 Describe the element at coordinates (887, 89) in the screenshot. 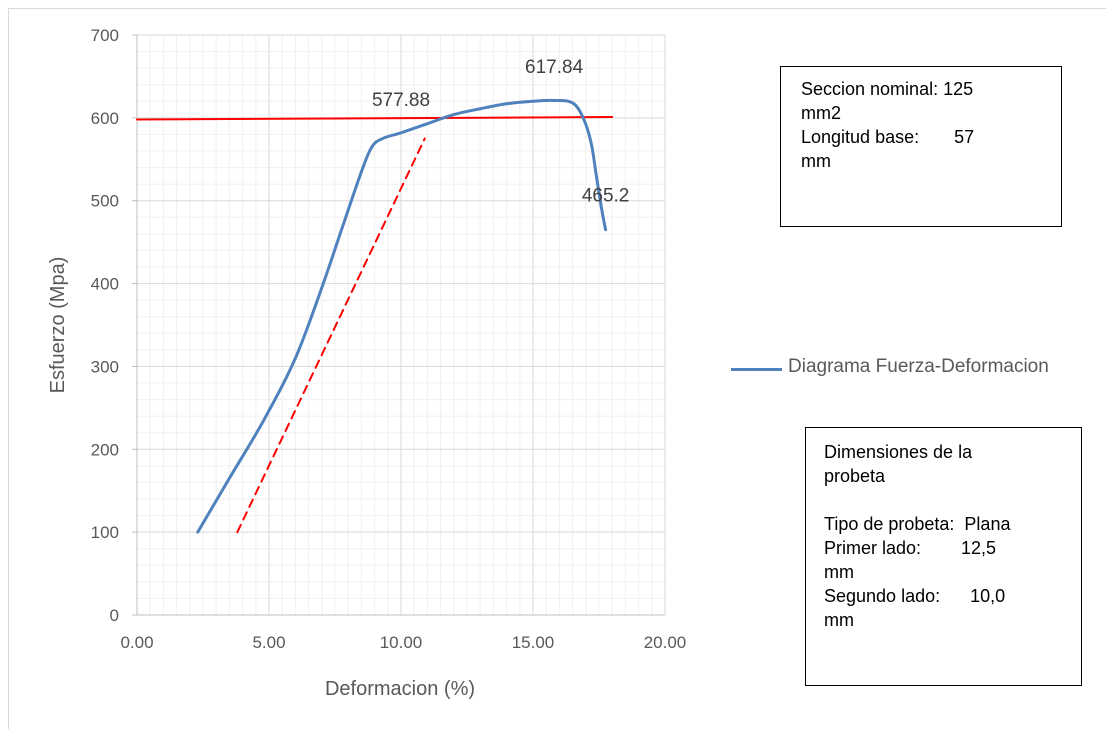

I see `box1-line1: Seccion nominal: 125` at that location.